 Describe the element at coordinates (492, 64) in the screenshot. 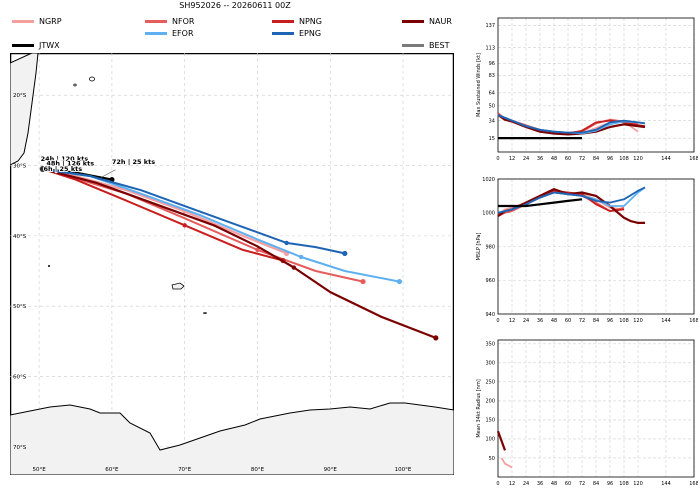

I see `y-tick-label: 96` at that location.